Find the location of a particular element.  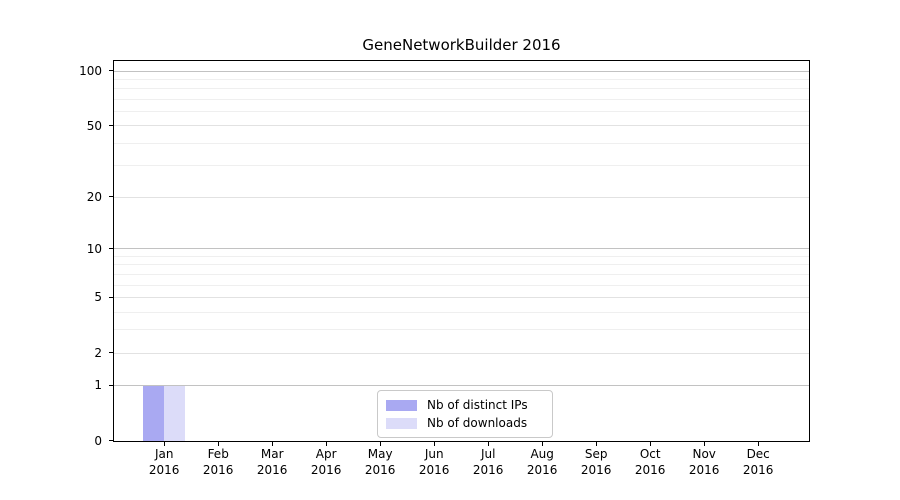

x-tick-month: Apr is located at coordinates (326, 454).